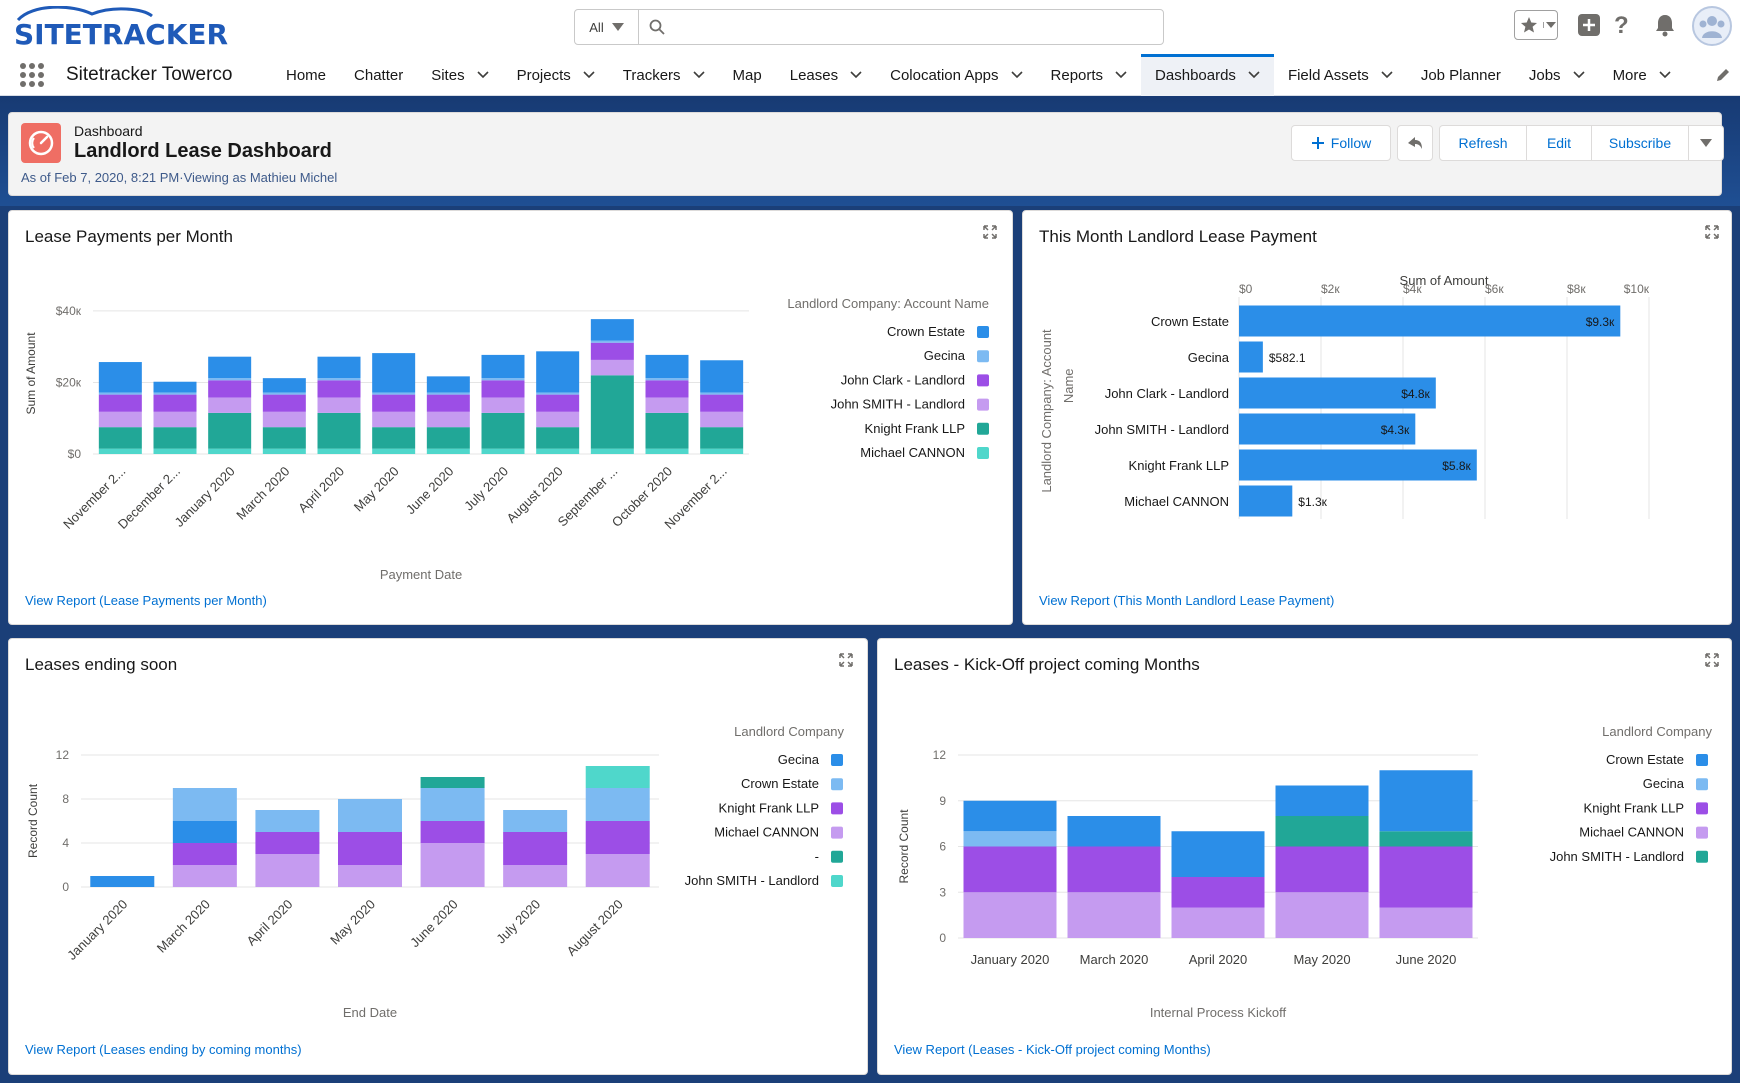 Image resolution: width=1740 pixels, height=1083 pixels. Describe the element at coordinates (65, 887) in the screenshot. I see `y-tick-label: 0` at that location.